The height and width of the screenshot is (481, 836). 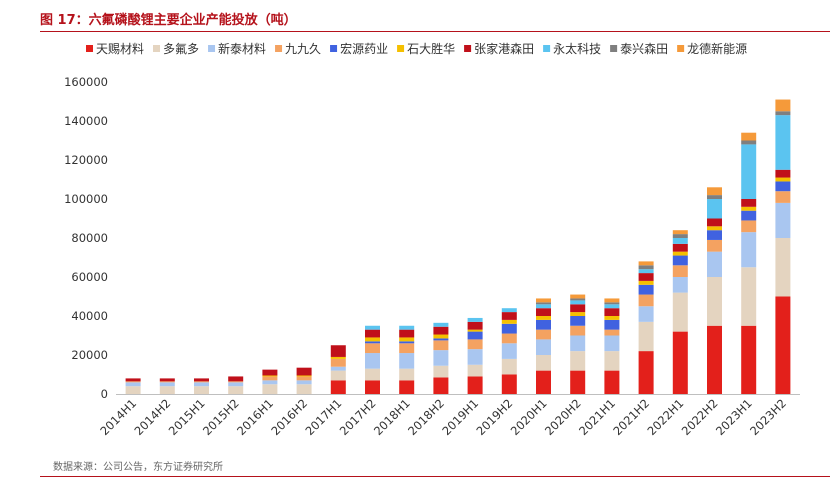 I want to click on legend-item: 天赐材料, so click(x=115, y=49).